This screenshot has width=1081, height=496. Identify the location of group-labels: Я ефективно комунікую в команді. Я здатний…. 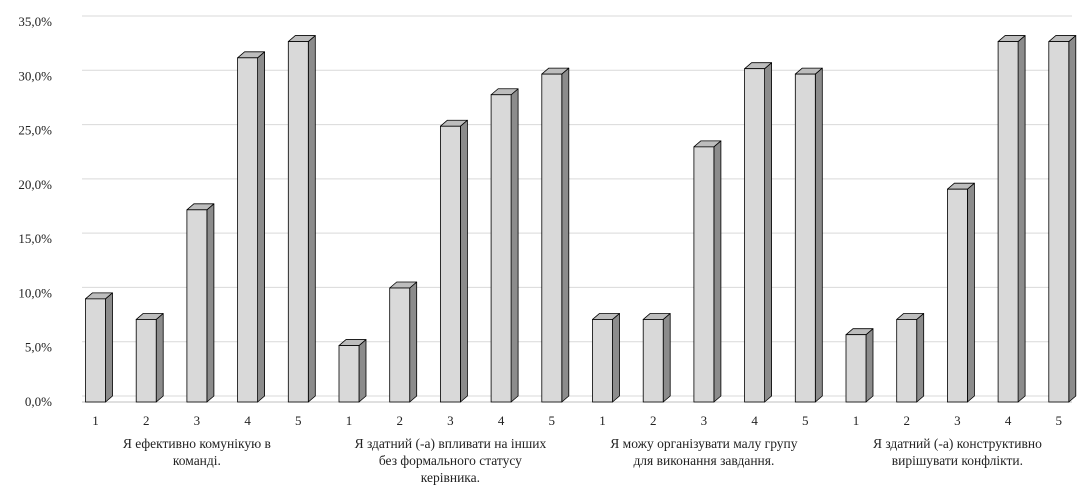
(582, 460).